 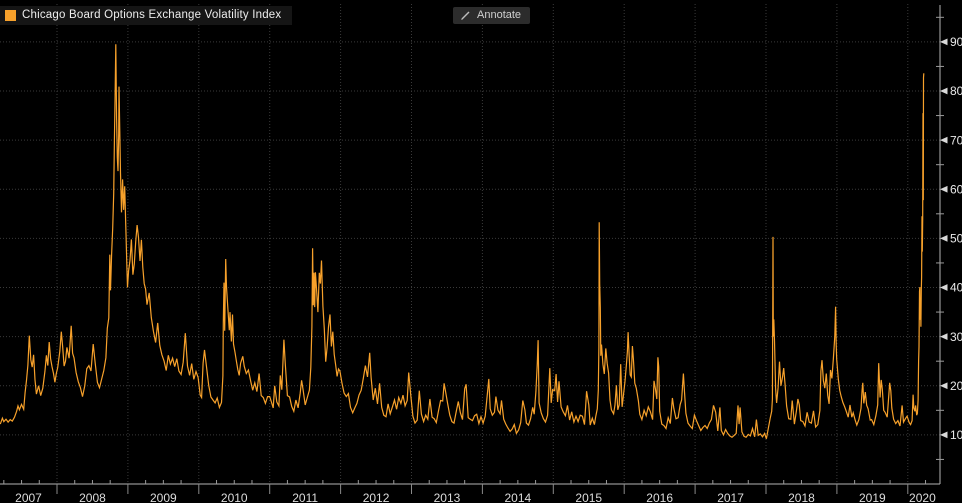 I want to click on x-axis-label: 2012, so click(x=376, y=497).